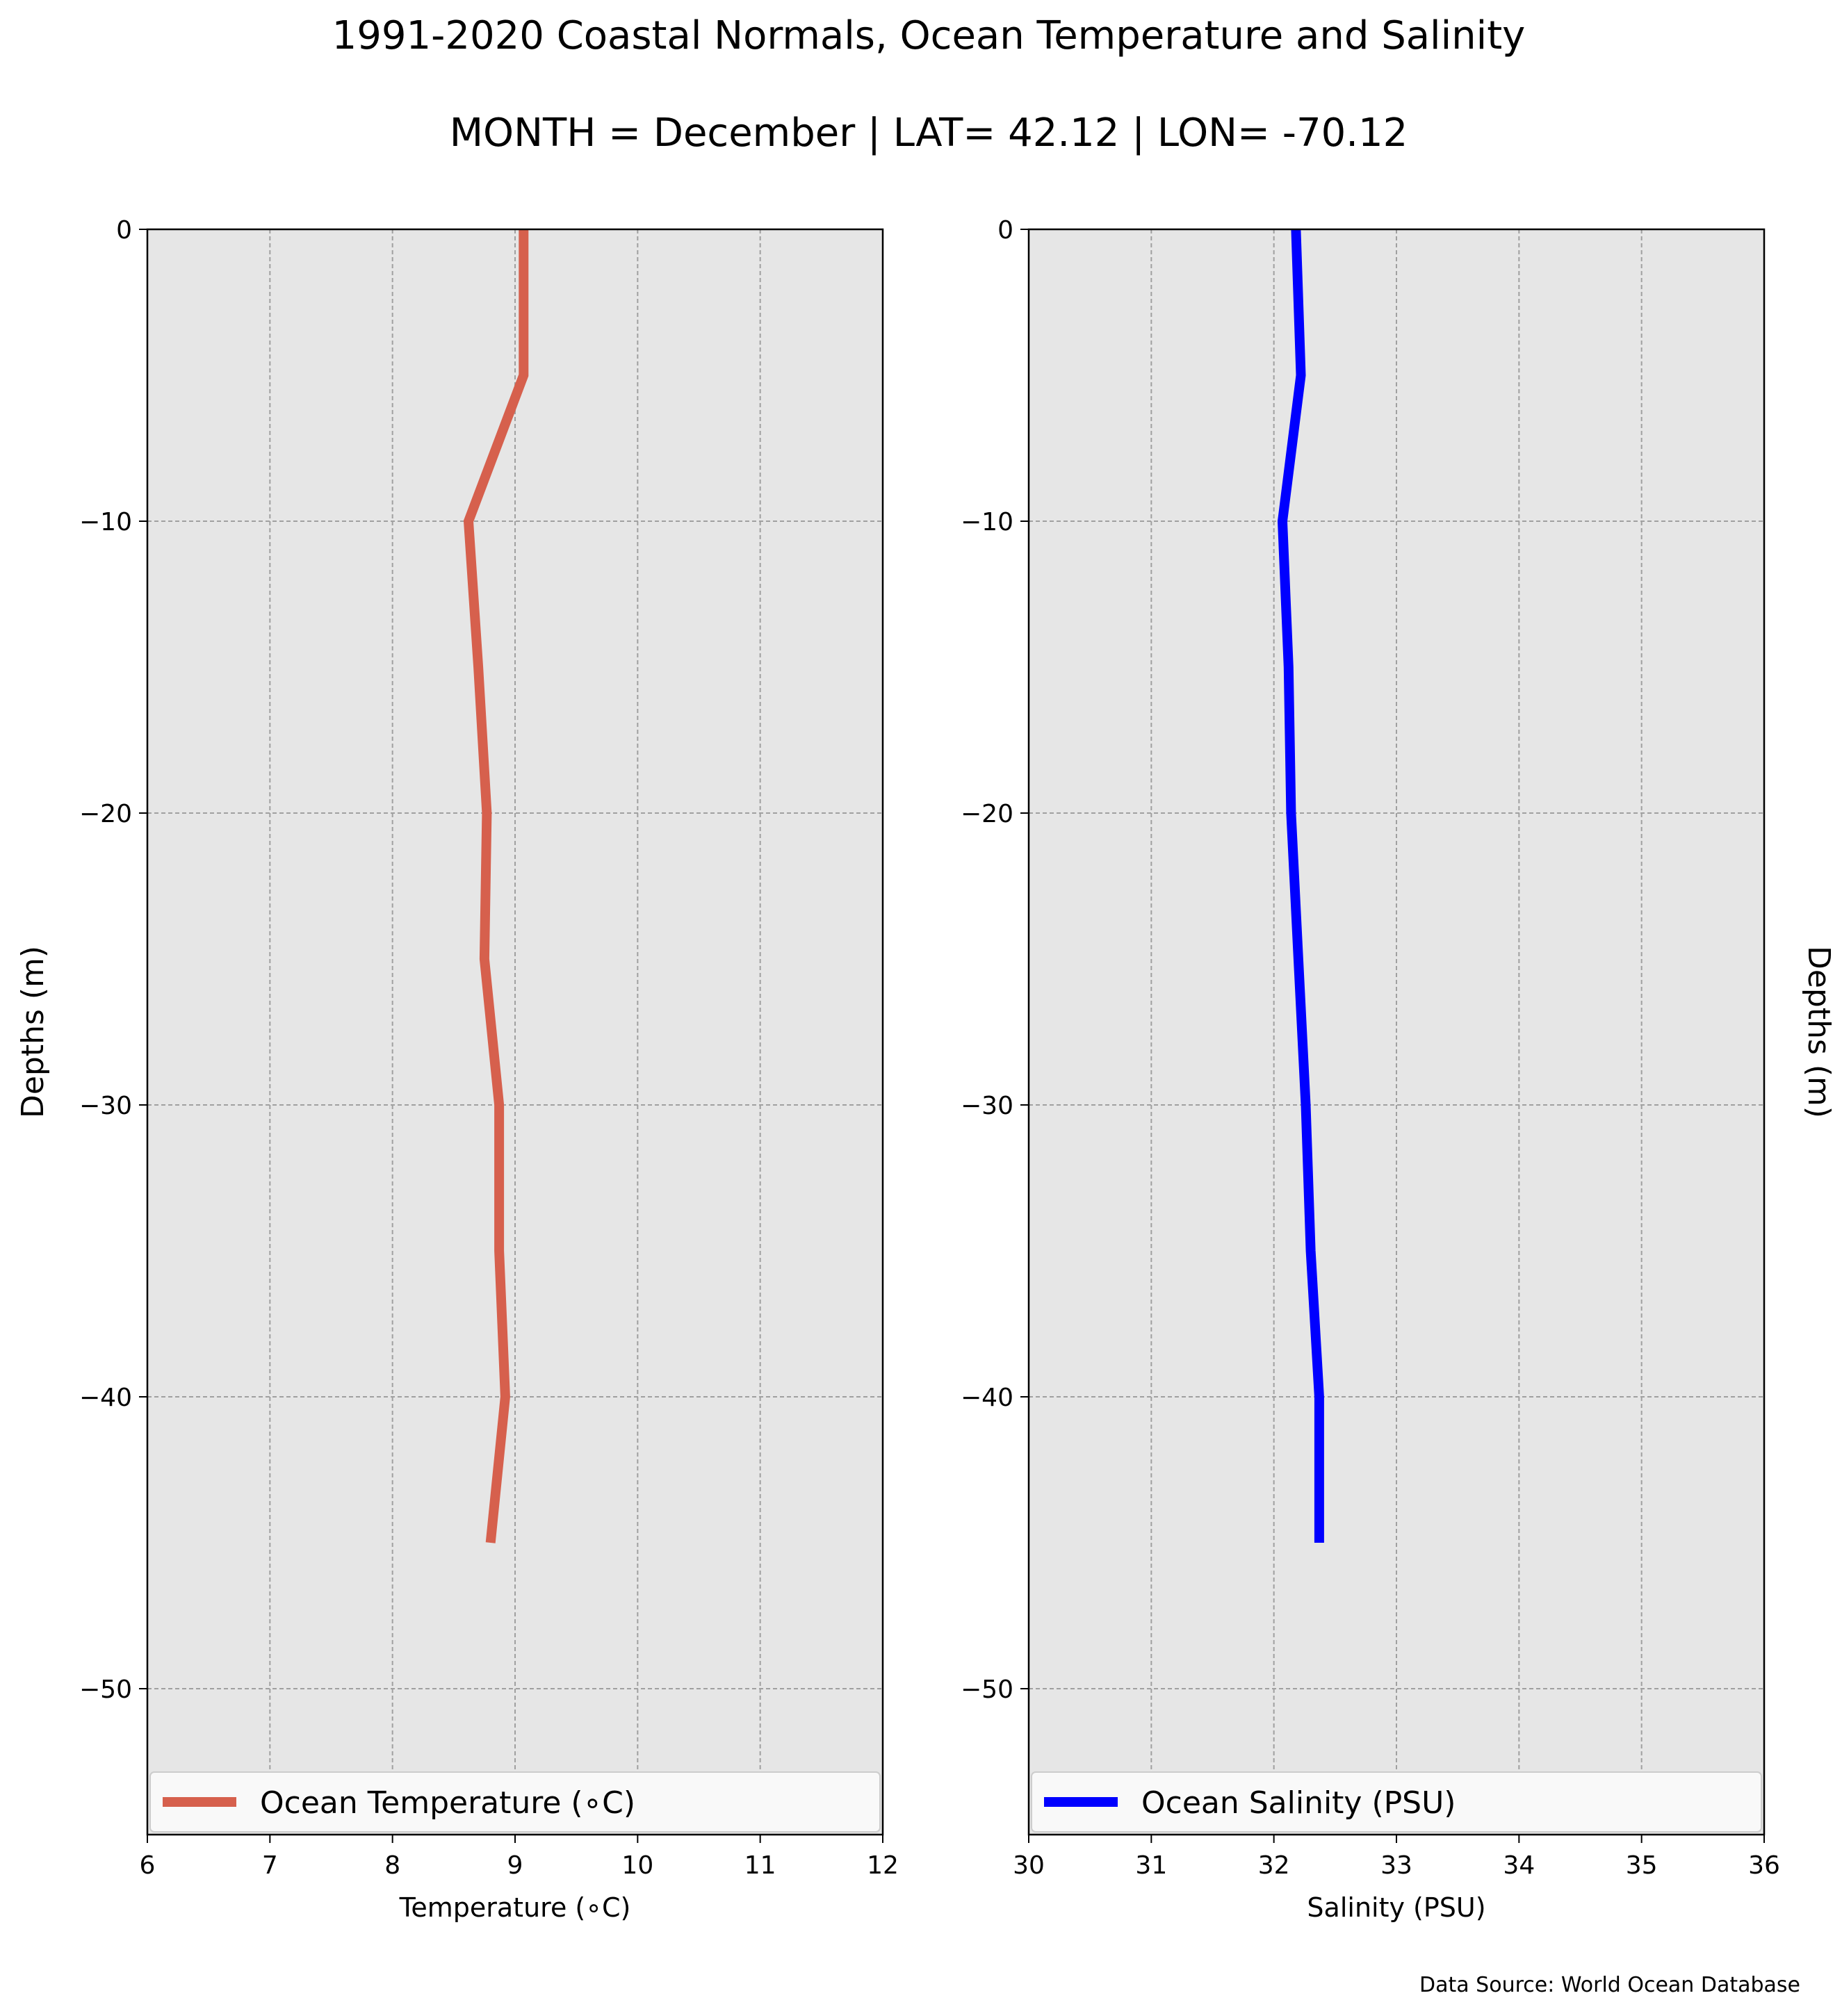 Image resolution: width=1842 pixels, height=2016 pixels. I want to click on x-tick-label: 10, so click(637, 1866).